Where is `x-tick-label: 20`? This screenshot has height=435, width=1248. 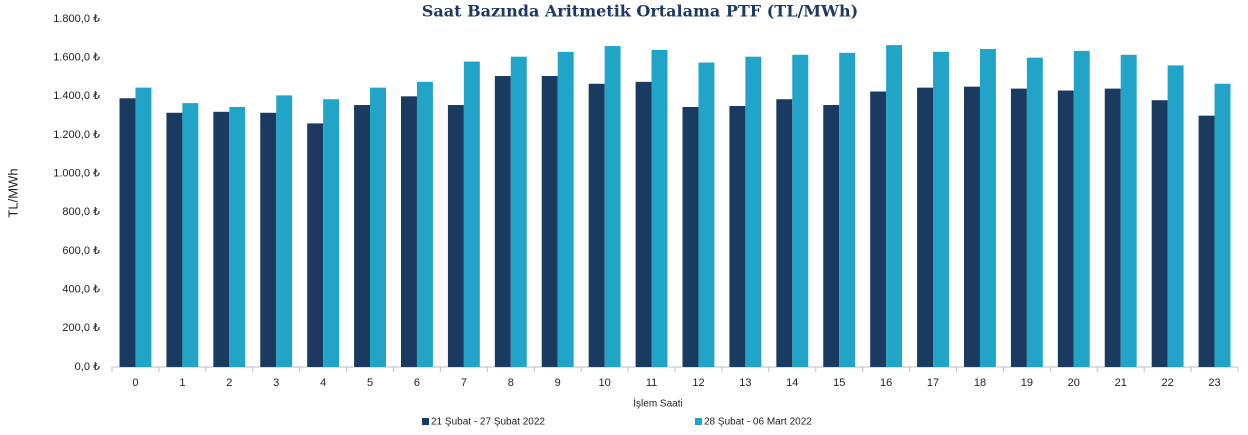 x-tick-label: 20 is located at coordinates (1074, 383).